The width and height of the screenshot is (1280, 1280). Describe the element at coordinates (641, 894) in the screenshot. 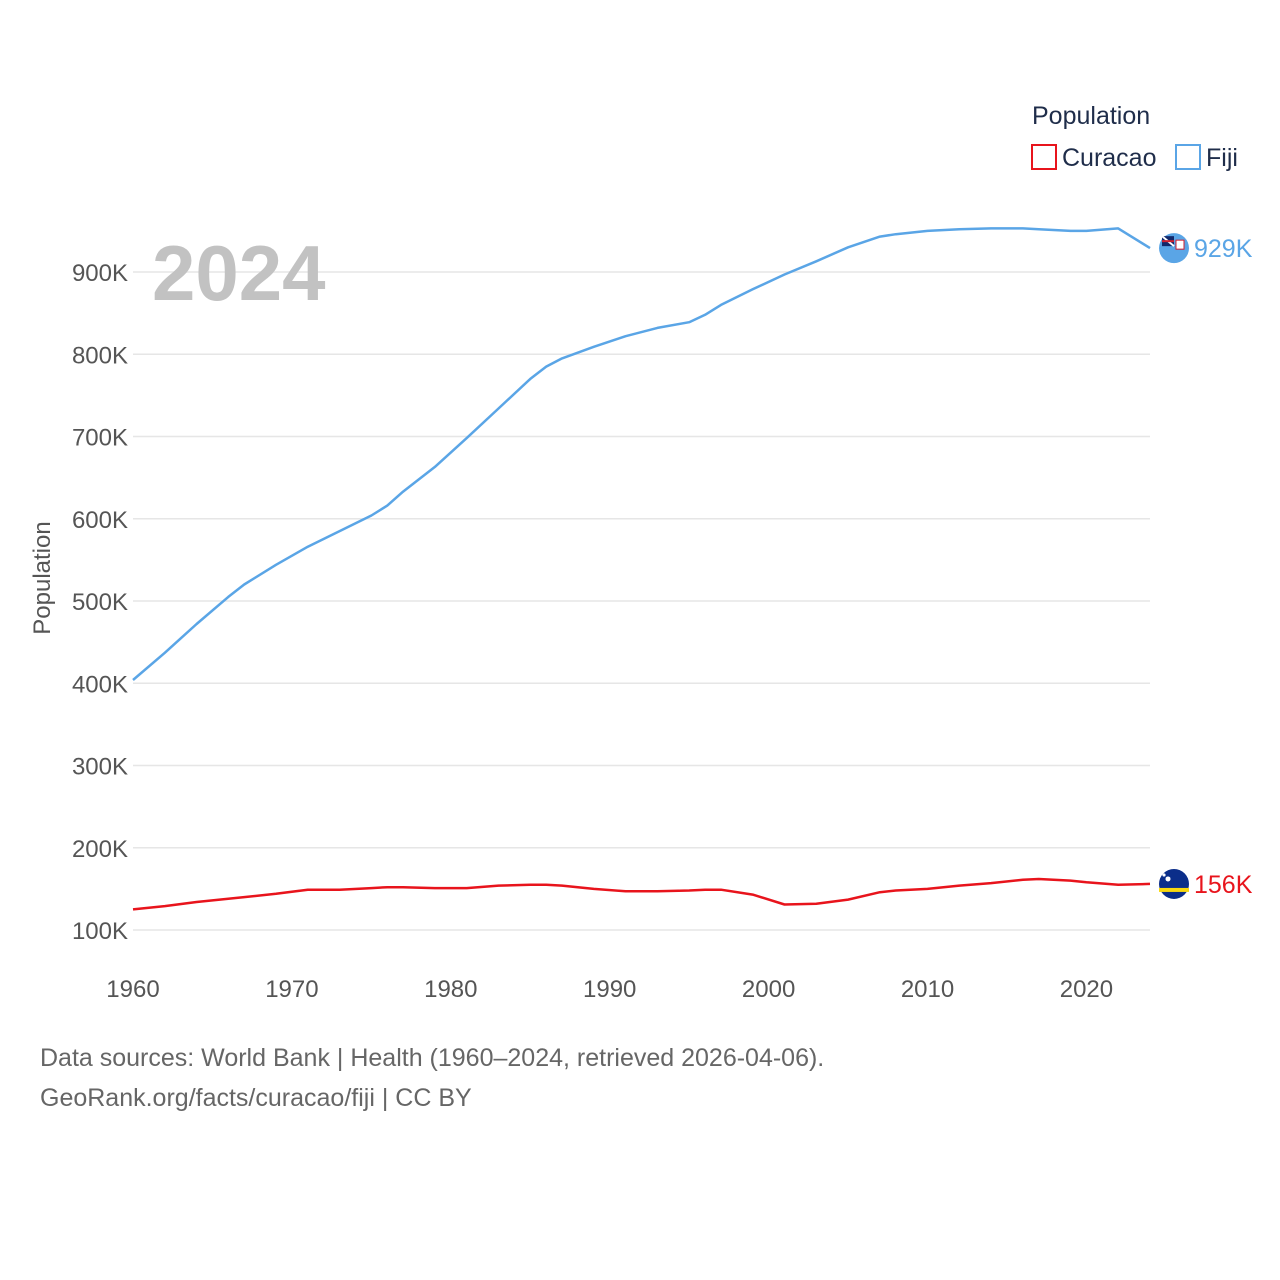

I see `series-line-curacao` at that location.